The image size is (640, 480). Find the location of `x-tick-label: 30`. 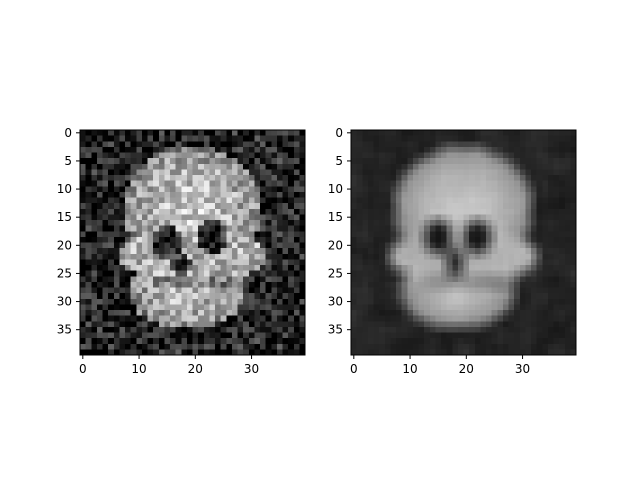

x-tick-label: 30 is located at coordinates (522, 369).